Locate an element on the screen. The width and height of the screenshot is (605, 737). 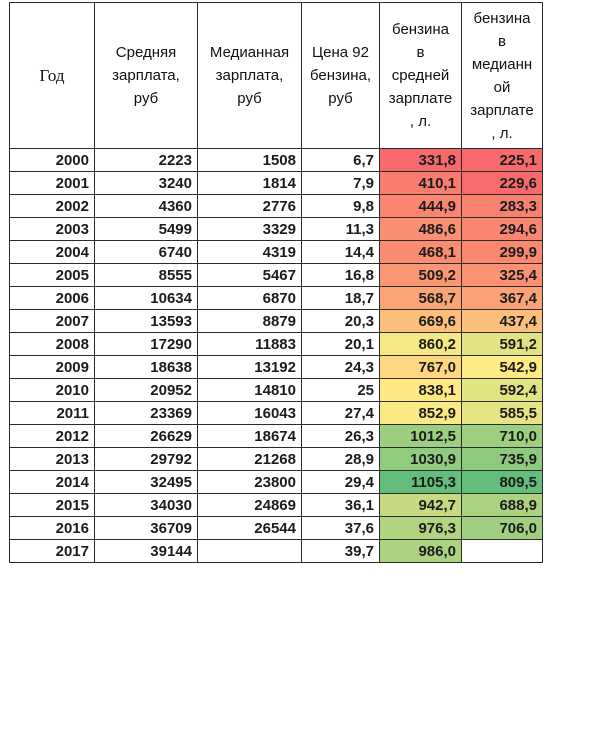
header-median-salary: Медианная зарплата, руб is located at coordinates (249, 75).